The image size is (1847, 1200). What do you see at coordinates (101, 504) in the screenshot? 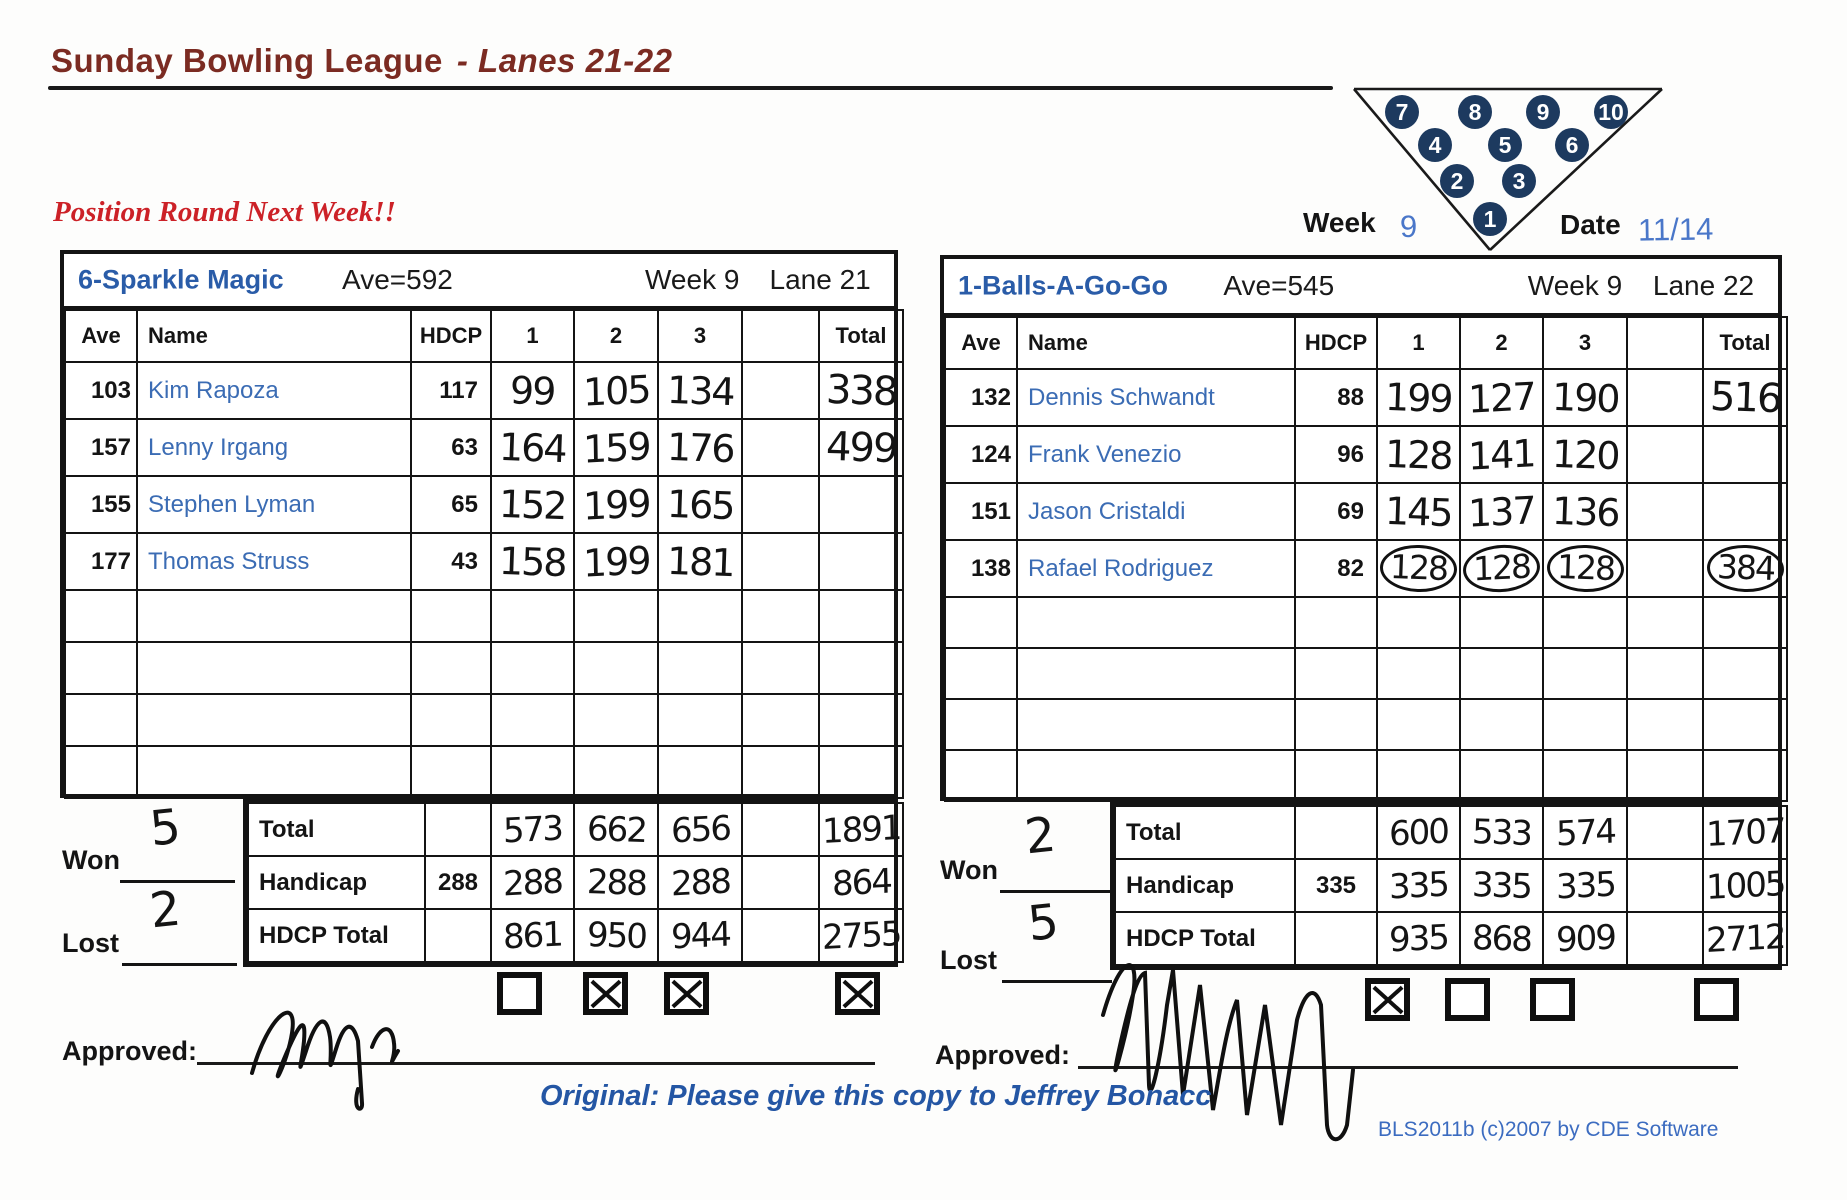
I see `player-ave: 155` at bounding box center [101, 504].